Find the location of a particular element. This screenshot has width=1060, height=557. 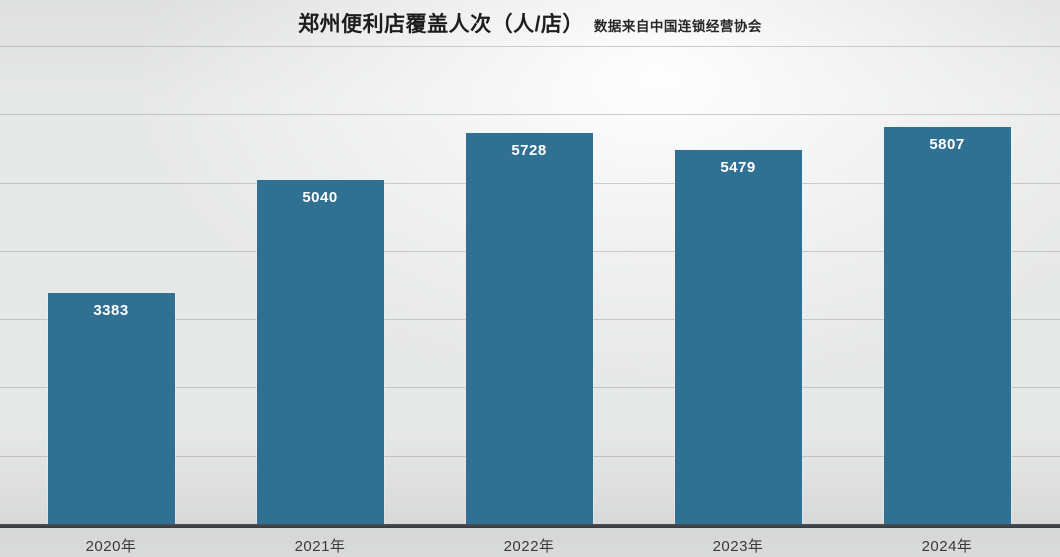

bar-value-label-2023年: 5479 is located at coordinates (738, 167).